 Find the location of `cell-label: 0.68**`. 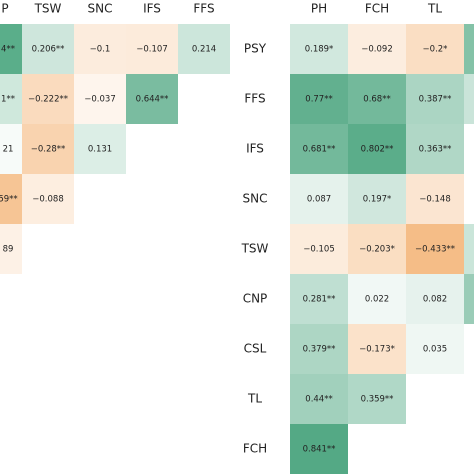

cell-label: 0.68** is located at coordinates (376, 100).